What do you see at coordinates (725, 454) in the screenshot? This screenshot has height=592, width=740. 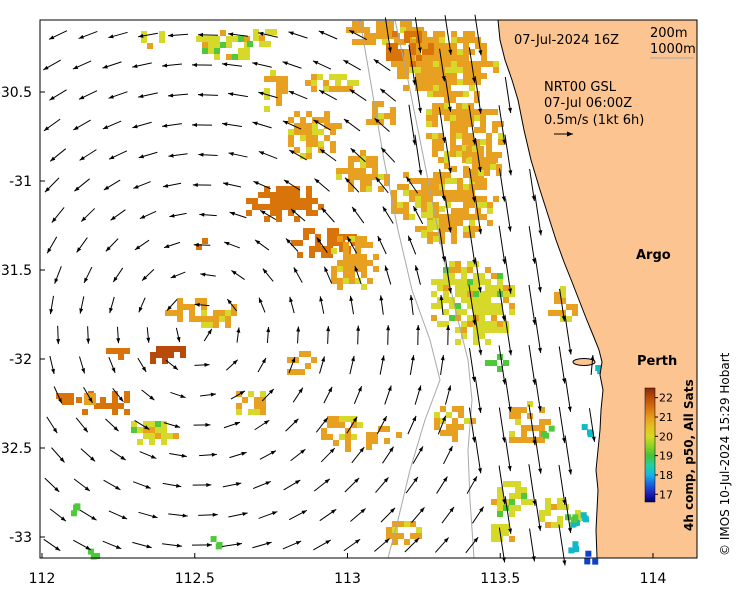 I see `copyright-label: © IMOS 10-Jul-2024 15:29 Hobart` at bounding box center [725, 454].